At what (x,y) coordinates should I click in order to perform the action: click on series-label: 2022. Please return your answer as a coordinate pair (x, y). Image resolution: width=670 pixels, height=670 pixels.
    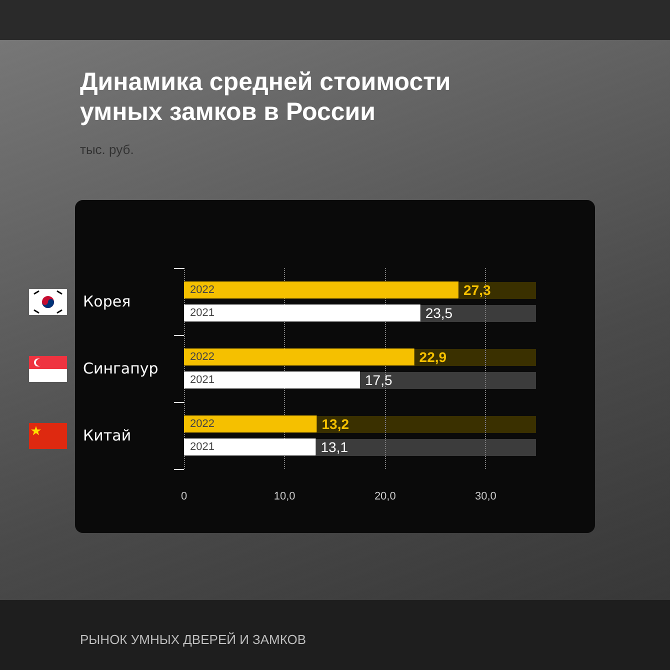
    Looking at the image, I should click on (202, 290).